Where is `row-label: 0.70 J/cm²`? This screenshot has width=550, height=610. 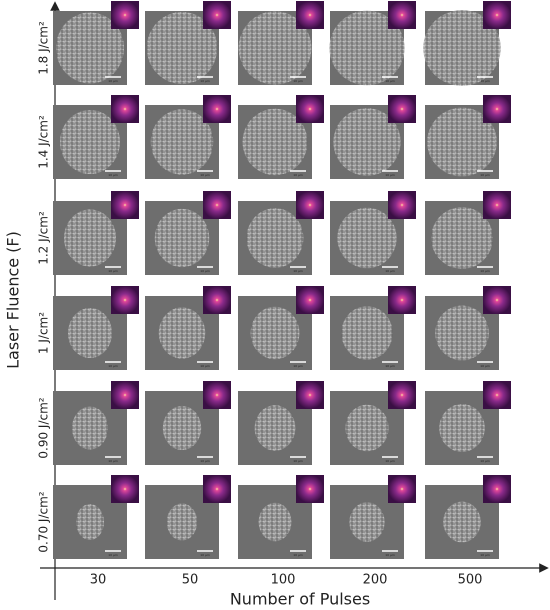 row-label: 0.70 J/cm² is located at coordinates (44, 521).